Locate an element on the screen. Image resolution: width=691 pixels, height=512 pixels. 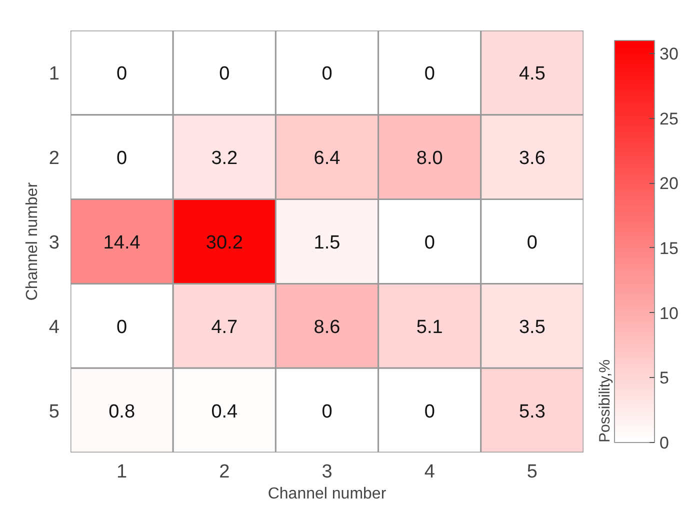
data-label: 1.5 is located at coordinates (327, 243).